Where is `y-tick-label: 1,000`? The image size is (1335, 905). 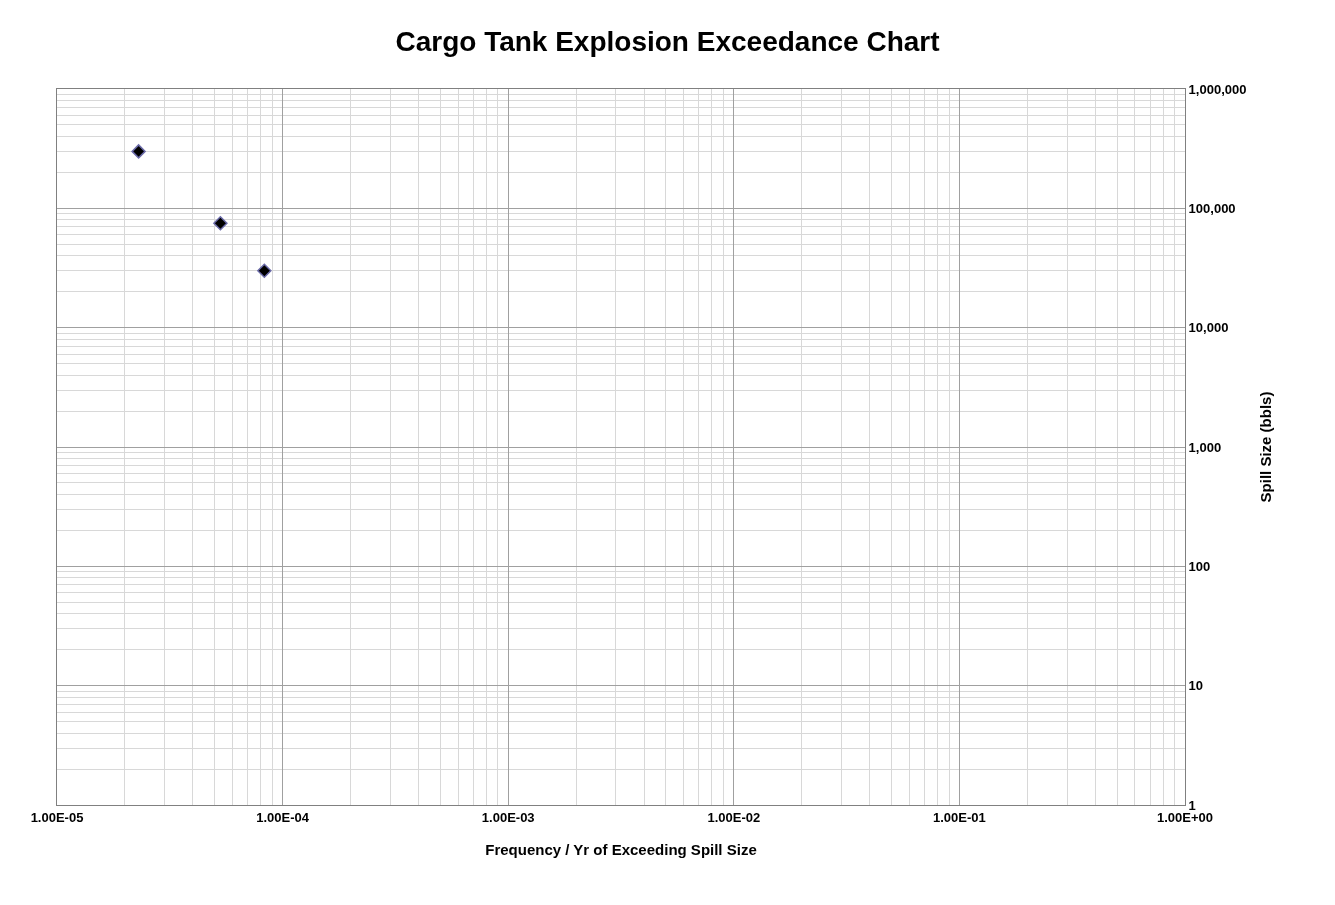 y-tick-label: 1,000 is located at coordinates (1205, 447).